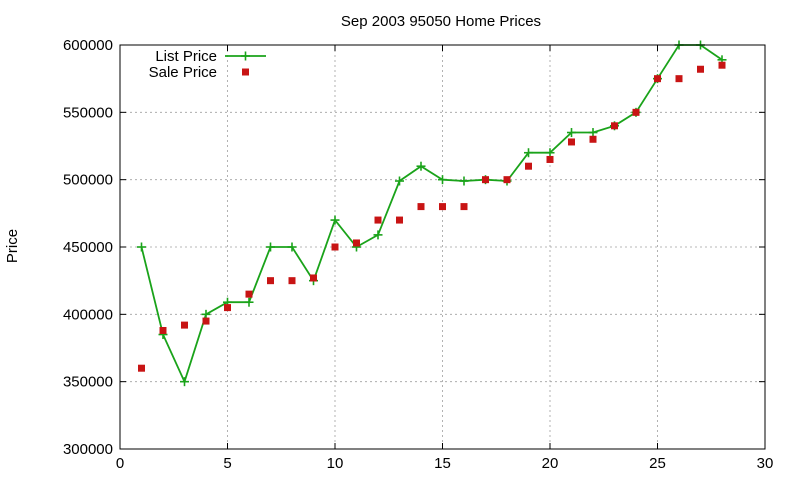 Image resolution: width=800 pixels, height=480 pixels. What do you see at coordinates (335, 463) in the screenshot?
I see `x-tick-label: 10` at bounding box center [335, 463].